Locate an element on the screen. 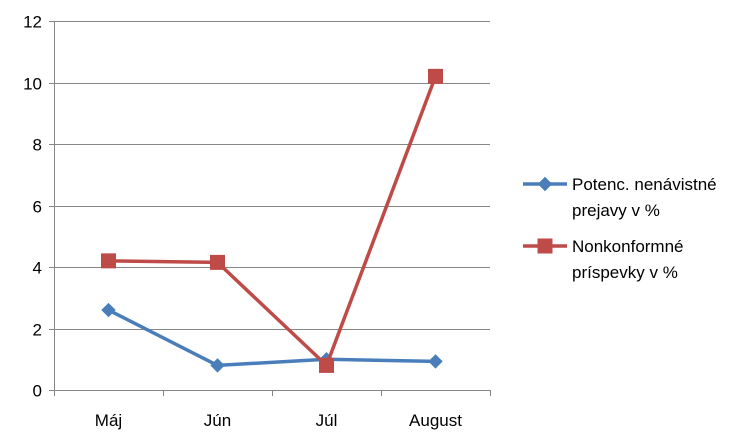 This screenshot has width=737, height=433. x-tick-label: Júl is located at coordinates (327, 420).